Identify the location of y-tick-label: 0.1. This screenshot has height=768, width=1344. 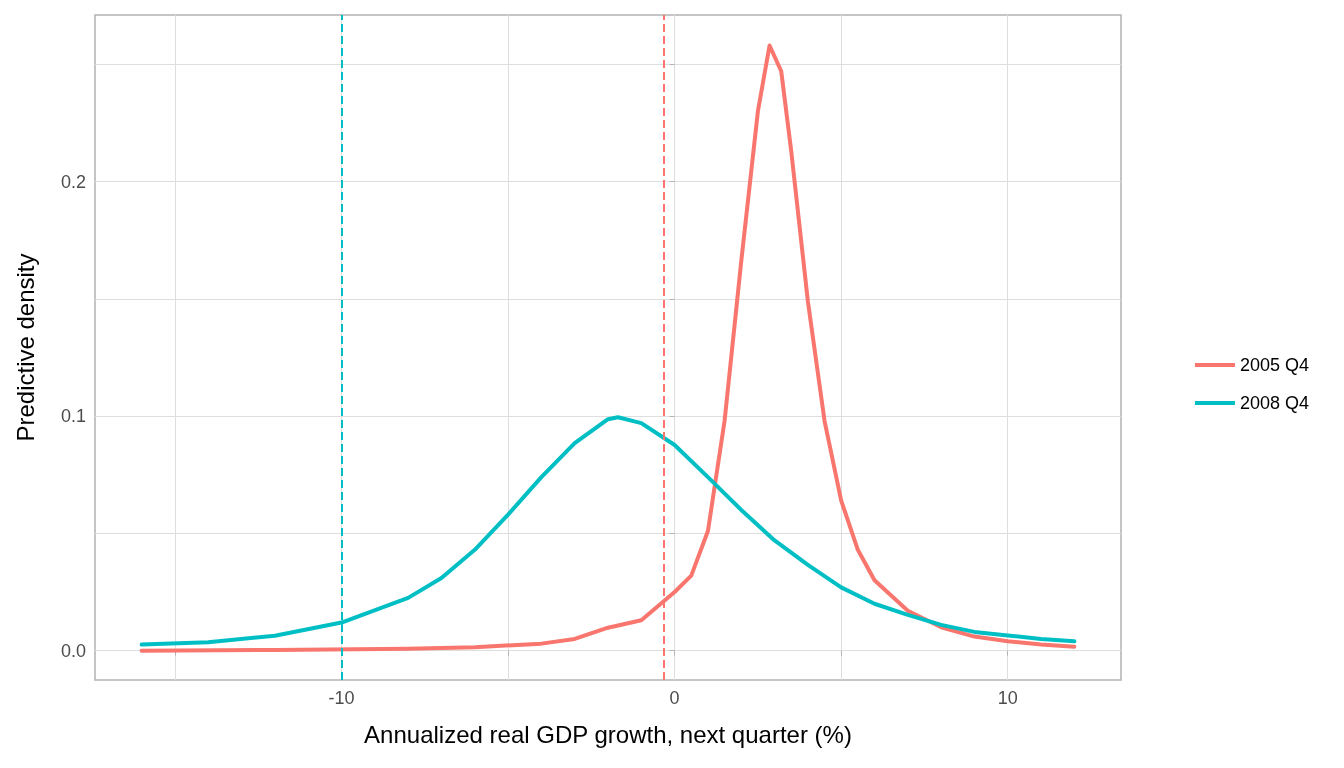
(73, 416).